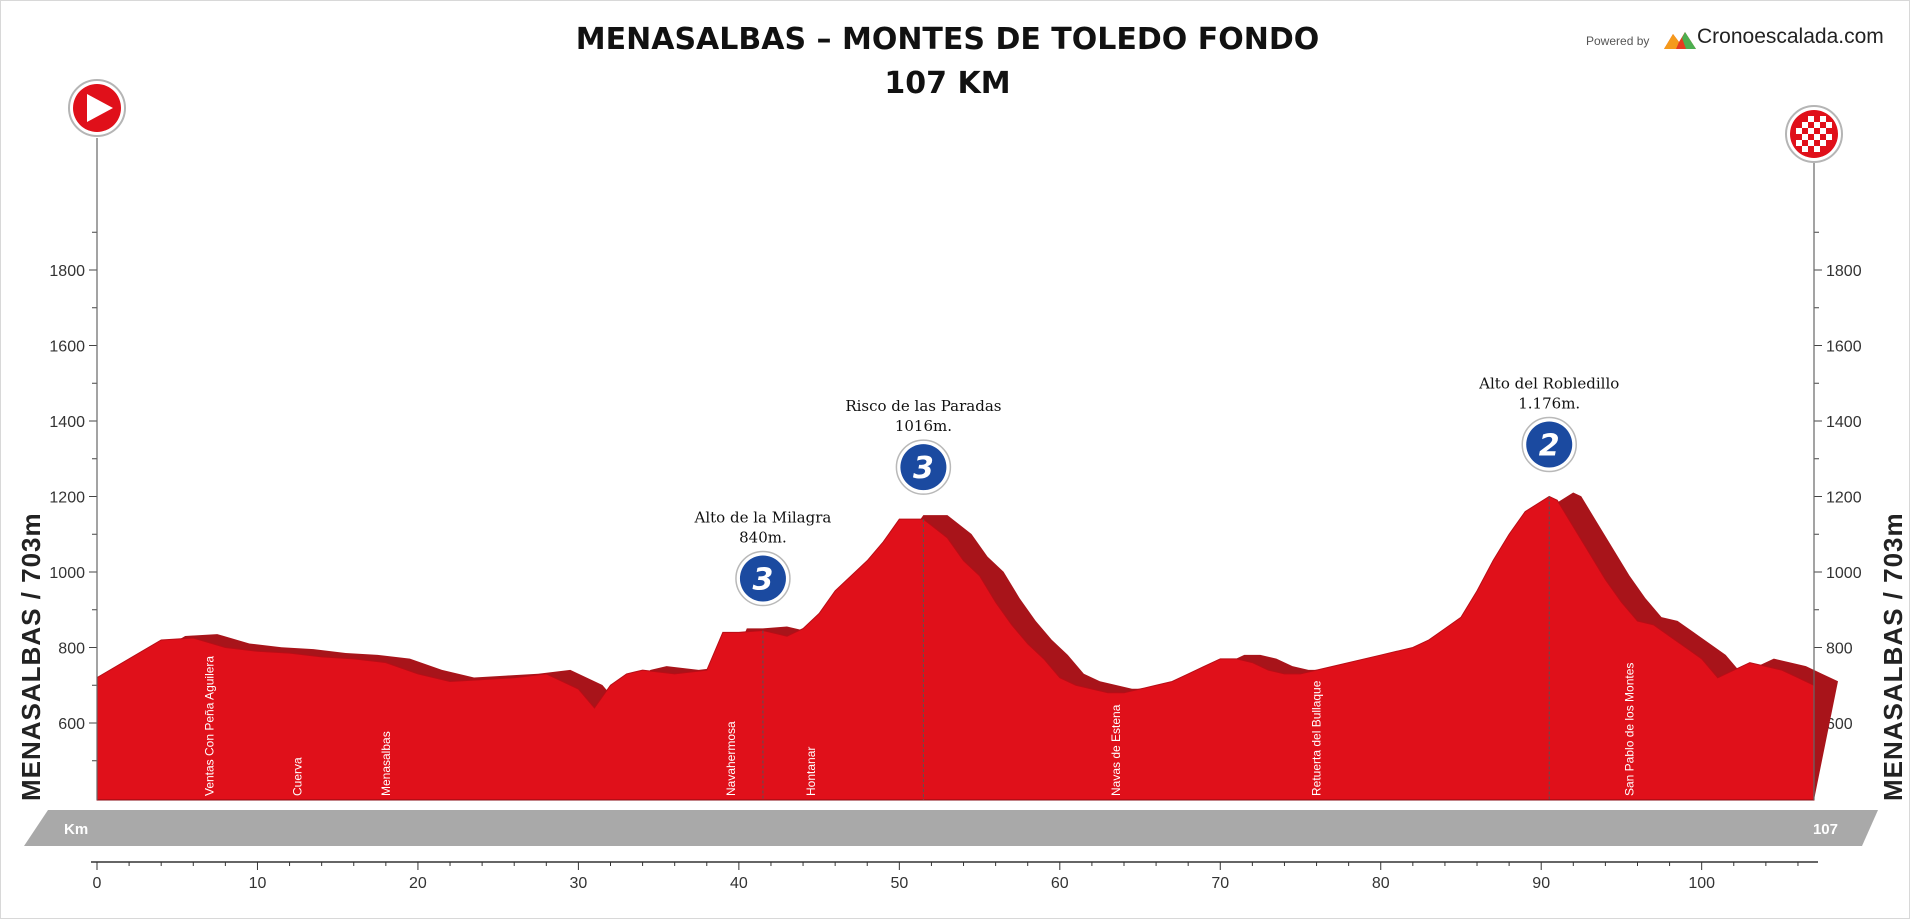  What do you see at coordinates (67, 573) in the screenshot?
I see `y-tick-label-left: 1000` at bounding box center [67, 573].